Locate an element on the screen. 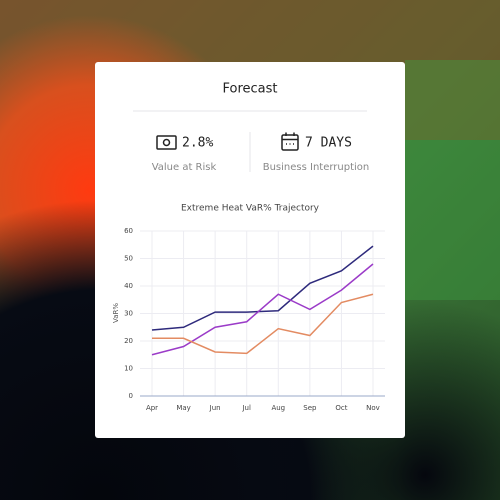  y-tick-label: 0 is located at coordinates (131, 396).